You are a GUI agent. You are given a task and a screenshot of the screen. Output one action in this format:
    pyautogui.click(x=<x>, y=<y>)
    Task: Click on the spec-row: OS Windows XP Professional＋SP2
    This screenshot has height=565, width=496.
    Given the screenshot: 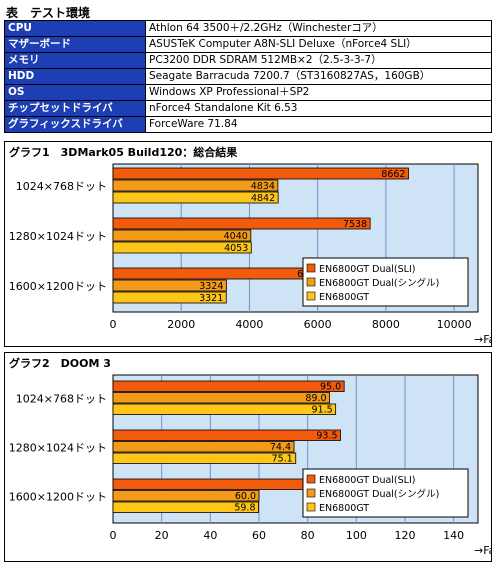 What is the action you would take?
    pyautogui.click(x=248, y=92)
    